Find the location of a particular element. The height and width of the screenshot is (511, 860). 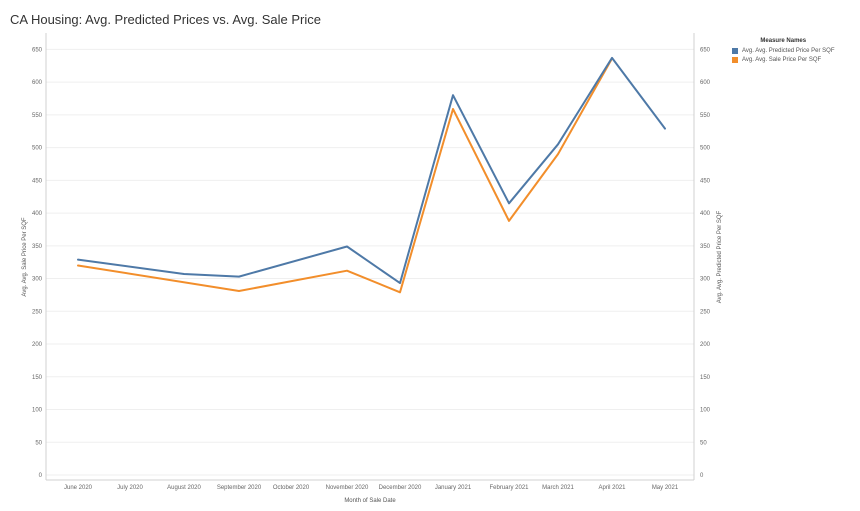

x-tick-label: January 2021 is located at coordinates (453, 488).